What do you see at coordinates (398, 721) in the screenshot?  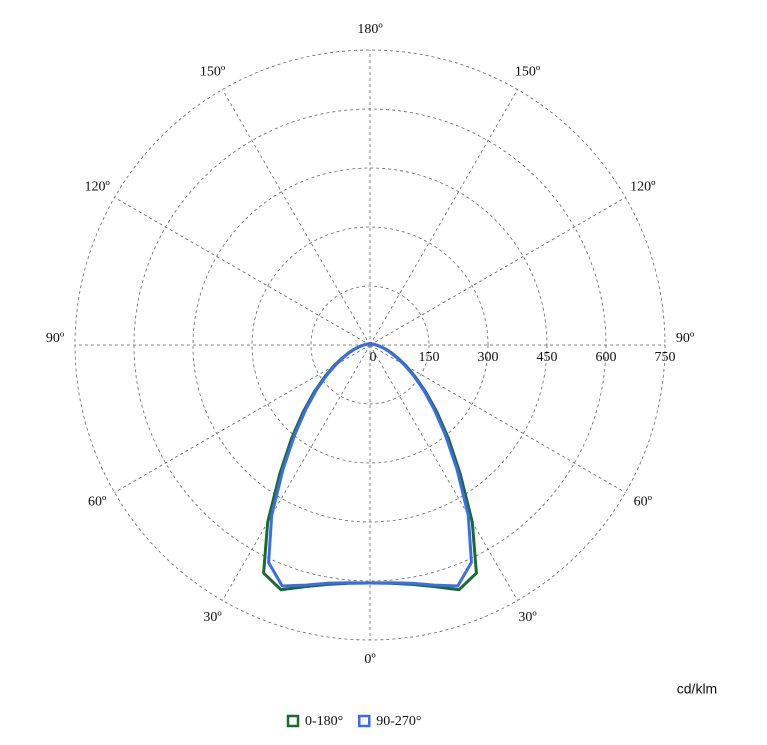 I see `legend-label: 90-270°` at bounding box center [398, 721].